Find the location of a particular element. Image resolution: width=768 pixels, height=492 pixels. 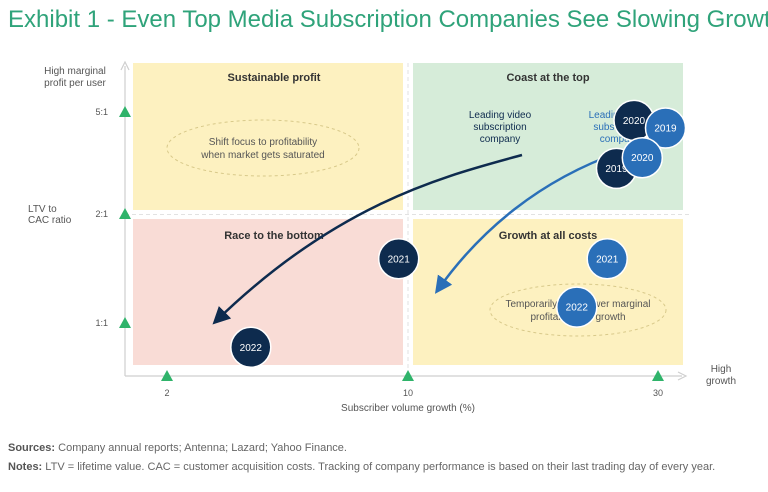

notes-label: Notes: is located at coordinates (25, 467).